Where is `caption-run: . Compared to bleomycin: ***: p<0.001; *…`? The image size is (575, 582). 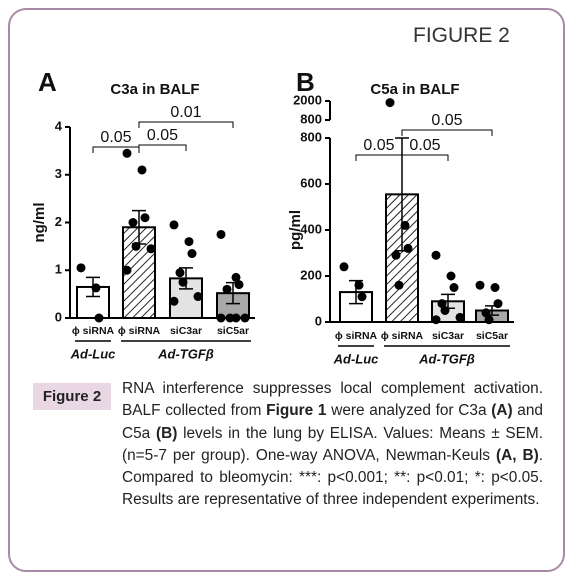 caption-run: . Compared to bleomycin: ***: p<0.001; *… is located at coordinates (332, 477).